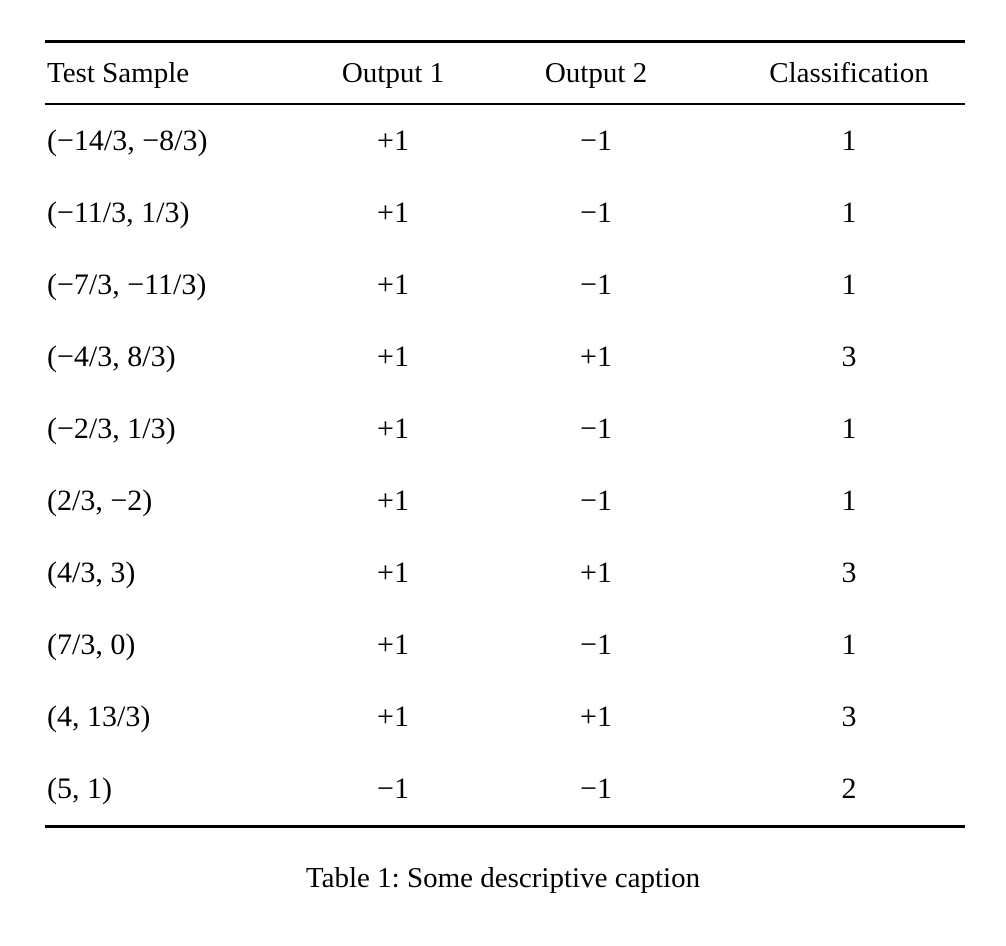 The width and height of the screenshot is (1006, 946). I want to click on cell-test-sample: (4/3, 3), so click(91, 572).